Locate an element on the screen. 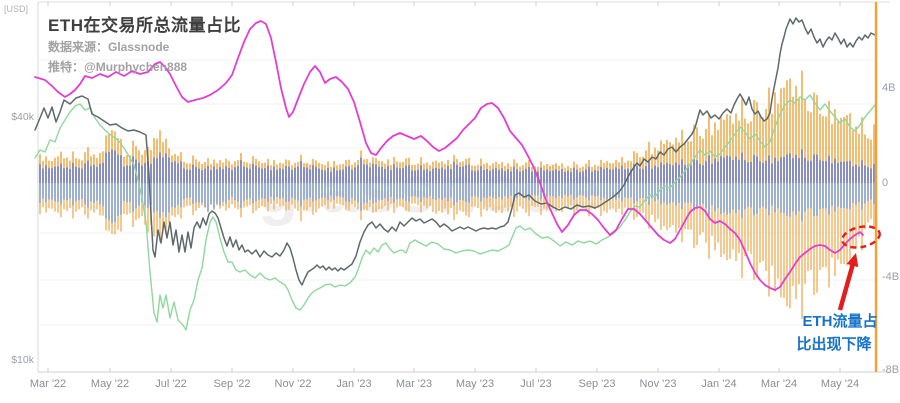 Image resolution: width=900 pixels, height=403 pixels. x-axis-tick: Mar '24 is located at coordinates (779, 384).